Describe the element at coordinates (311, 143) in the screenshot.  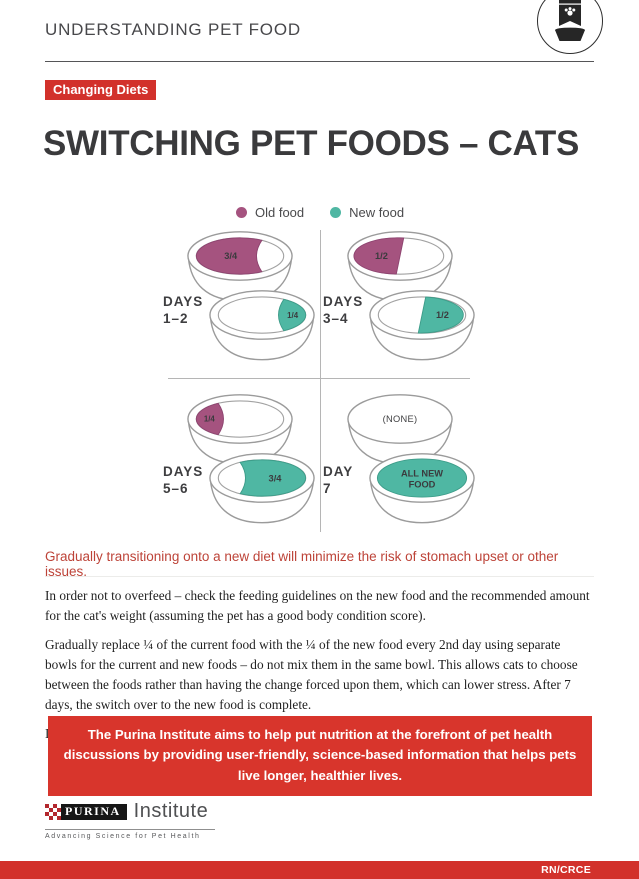
I see `page-title: SWITCHING PET FOODS – CATS` at that location.